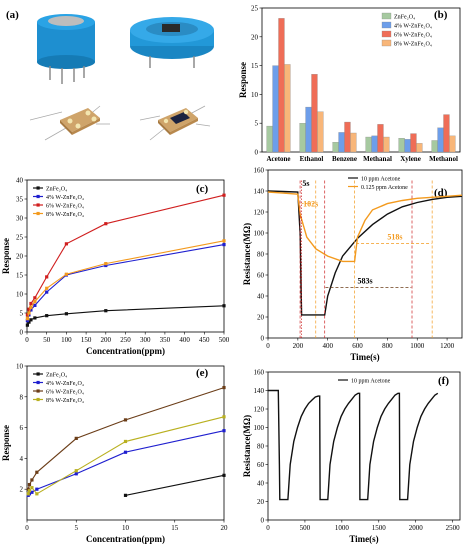 The height and width of the screenshot is (550, 466). What do you see at coordinates (441, 15) in the screenshot?
I see `panel-label-b: (b)` at bounding box center [441, 15].